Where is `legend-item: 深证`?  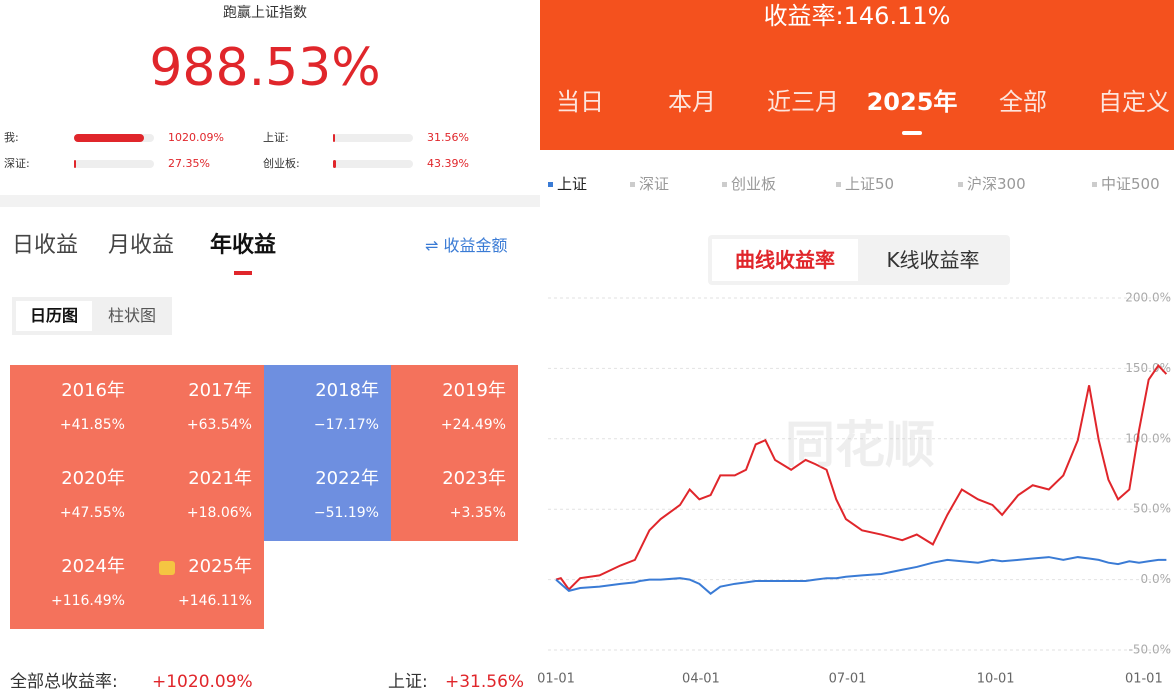
legend-item: 深证 is located at coordinates (654, 184).